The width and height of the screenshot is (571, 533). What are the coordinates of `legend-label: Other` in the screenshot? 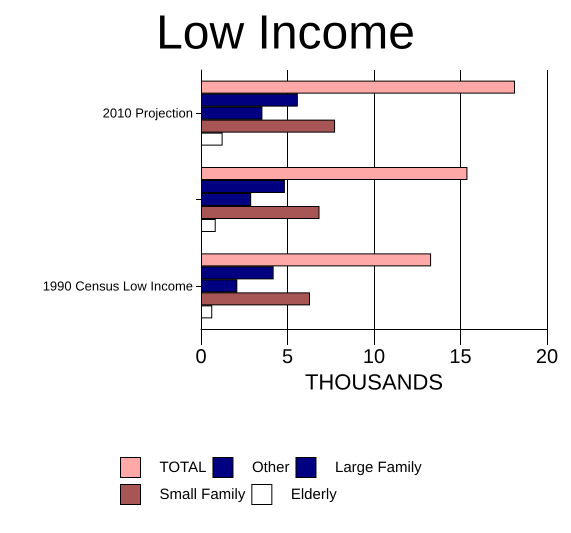 It's located at (271, 467).